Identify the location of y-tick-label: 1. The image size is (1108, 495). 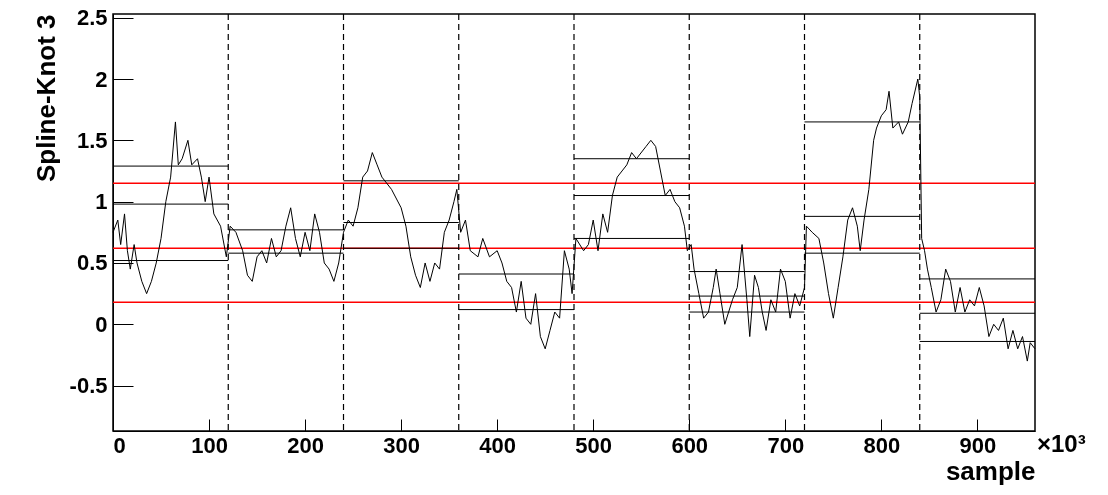
(101, 202).